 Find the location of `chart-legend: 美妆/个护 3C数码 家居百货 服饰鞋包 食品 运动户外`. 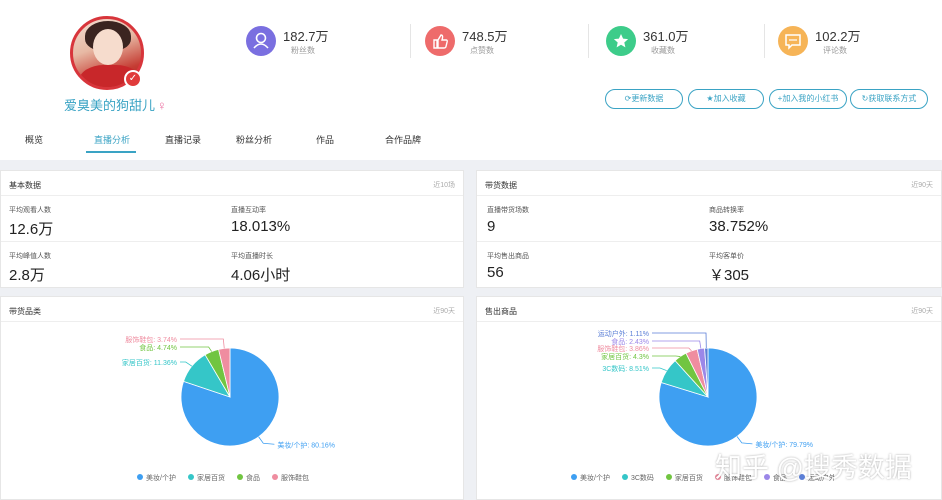

chart-legend: 美妆/个护 3C数码 家居百货 服饰鞋包 食品 运动户外 is located at coordinates (709, 478).